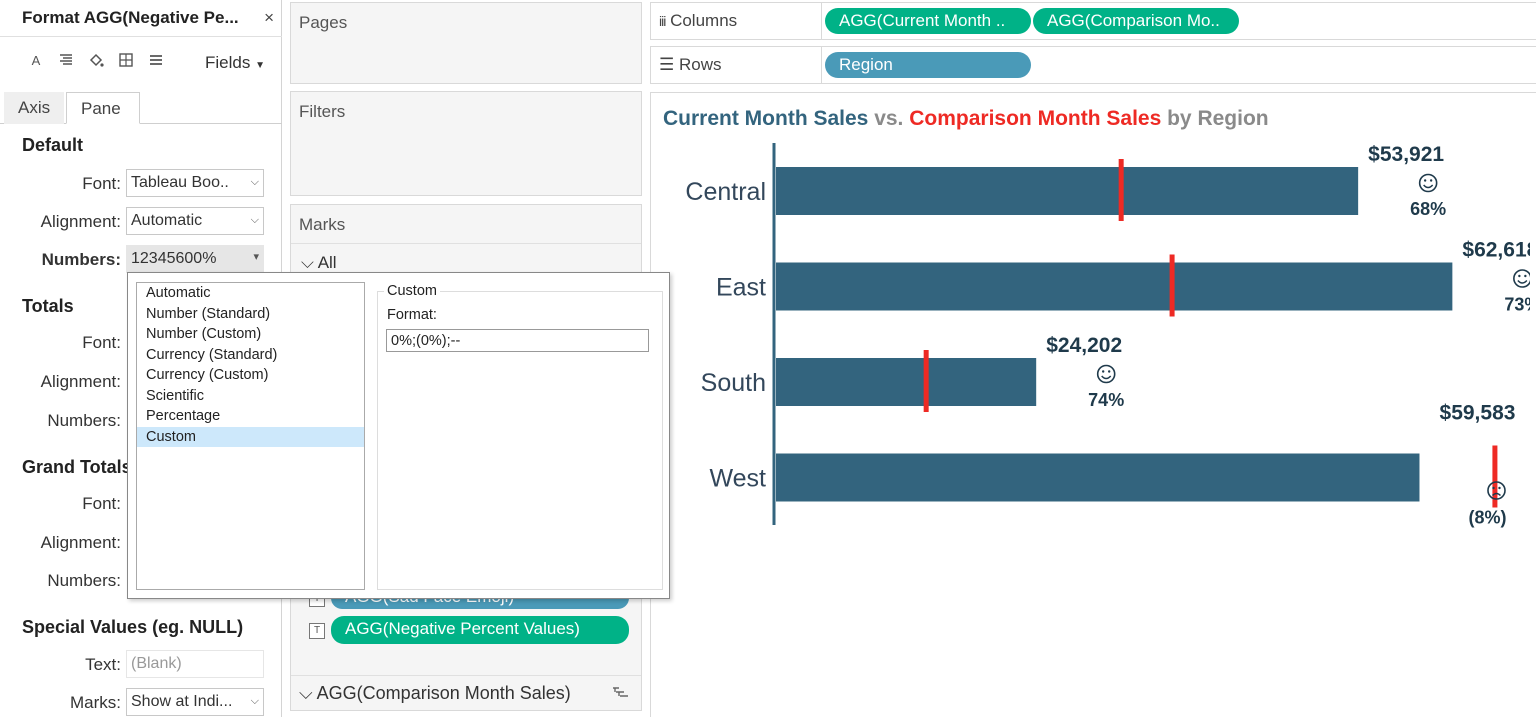 The image size is (1536, 717). What do you see at coordinates (167, 220) in the screenshot?
I see `default-alignment-value: Automatic` at bounding box center [167, 220].